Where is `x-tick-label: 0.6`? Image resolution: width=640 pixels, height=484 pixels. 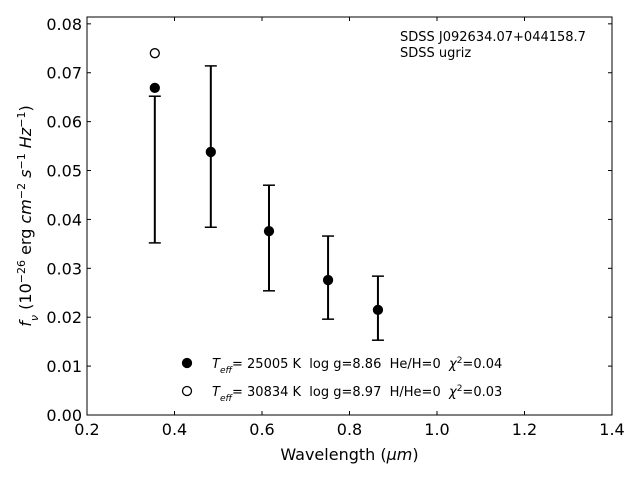 x-tick-label: 0.6 is located at coordinates (261, 429).